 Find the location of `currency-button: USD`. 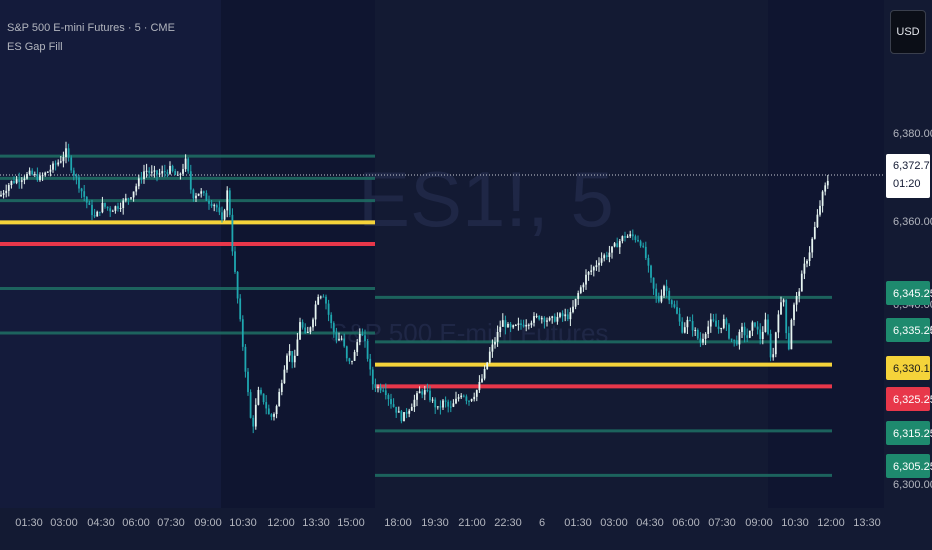

currency-button: USD is located at coordinates (908, 32).